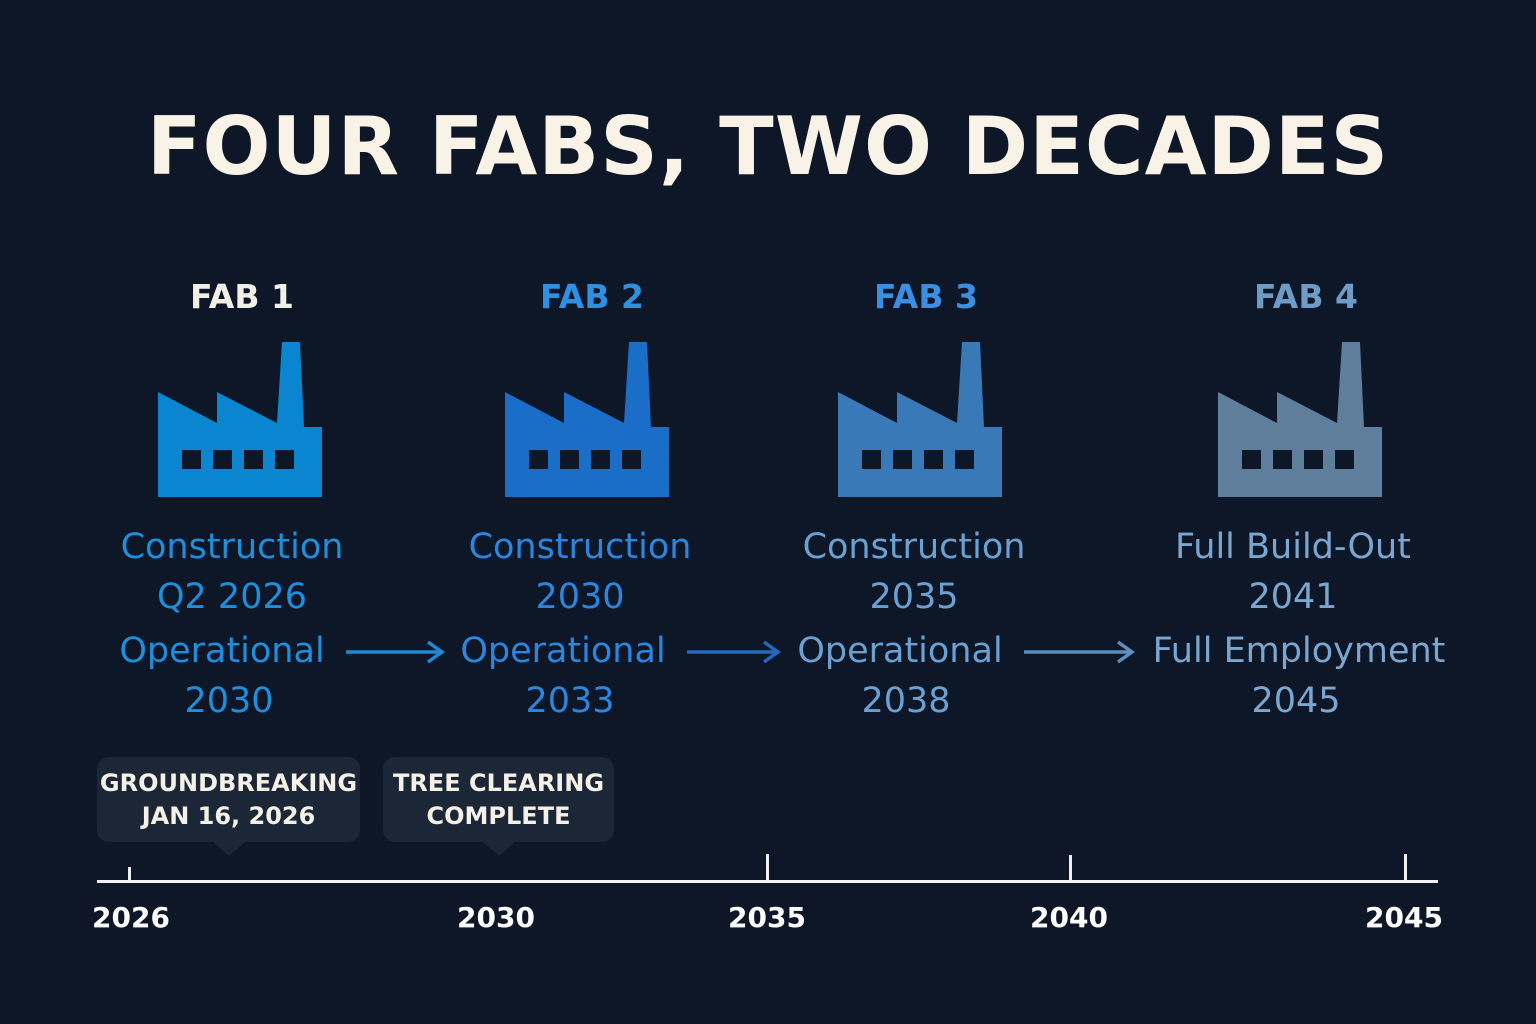 The image size is (1536, 1024). I want to click on callout-tree-clearing: TREE CLEARING COMPLETE, so click(498, 806).